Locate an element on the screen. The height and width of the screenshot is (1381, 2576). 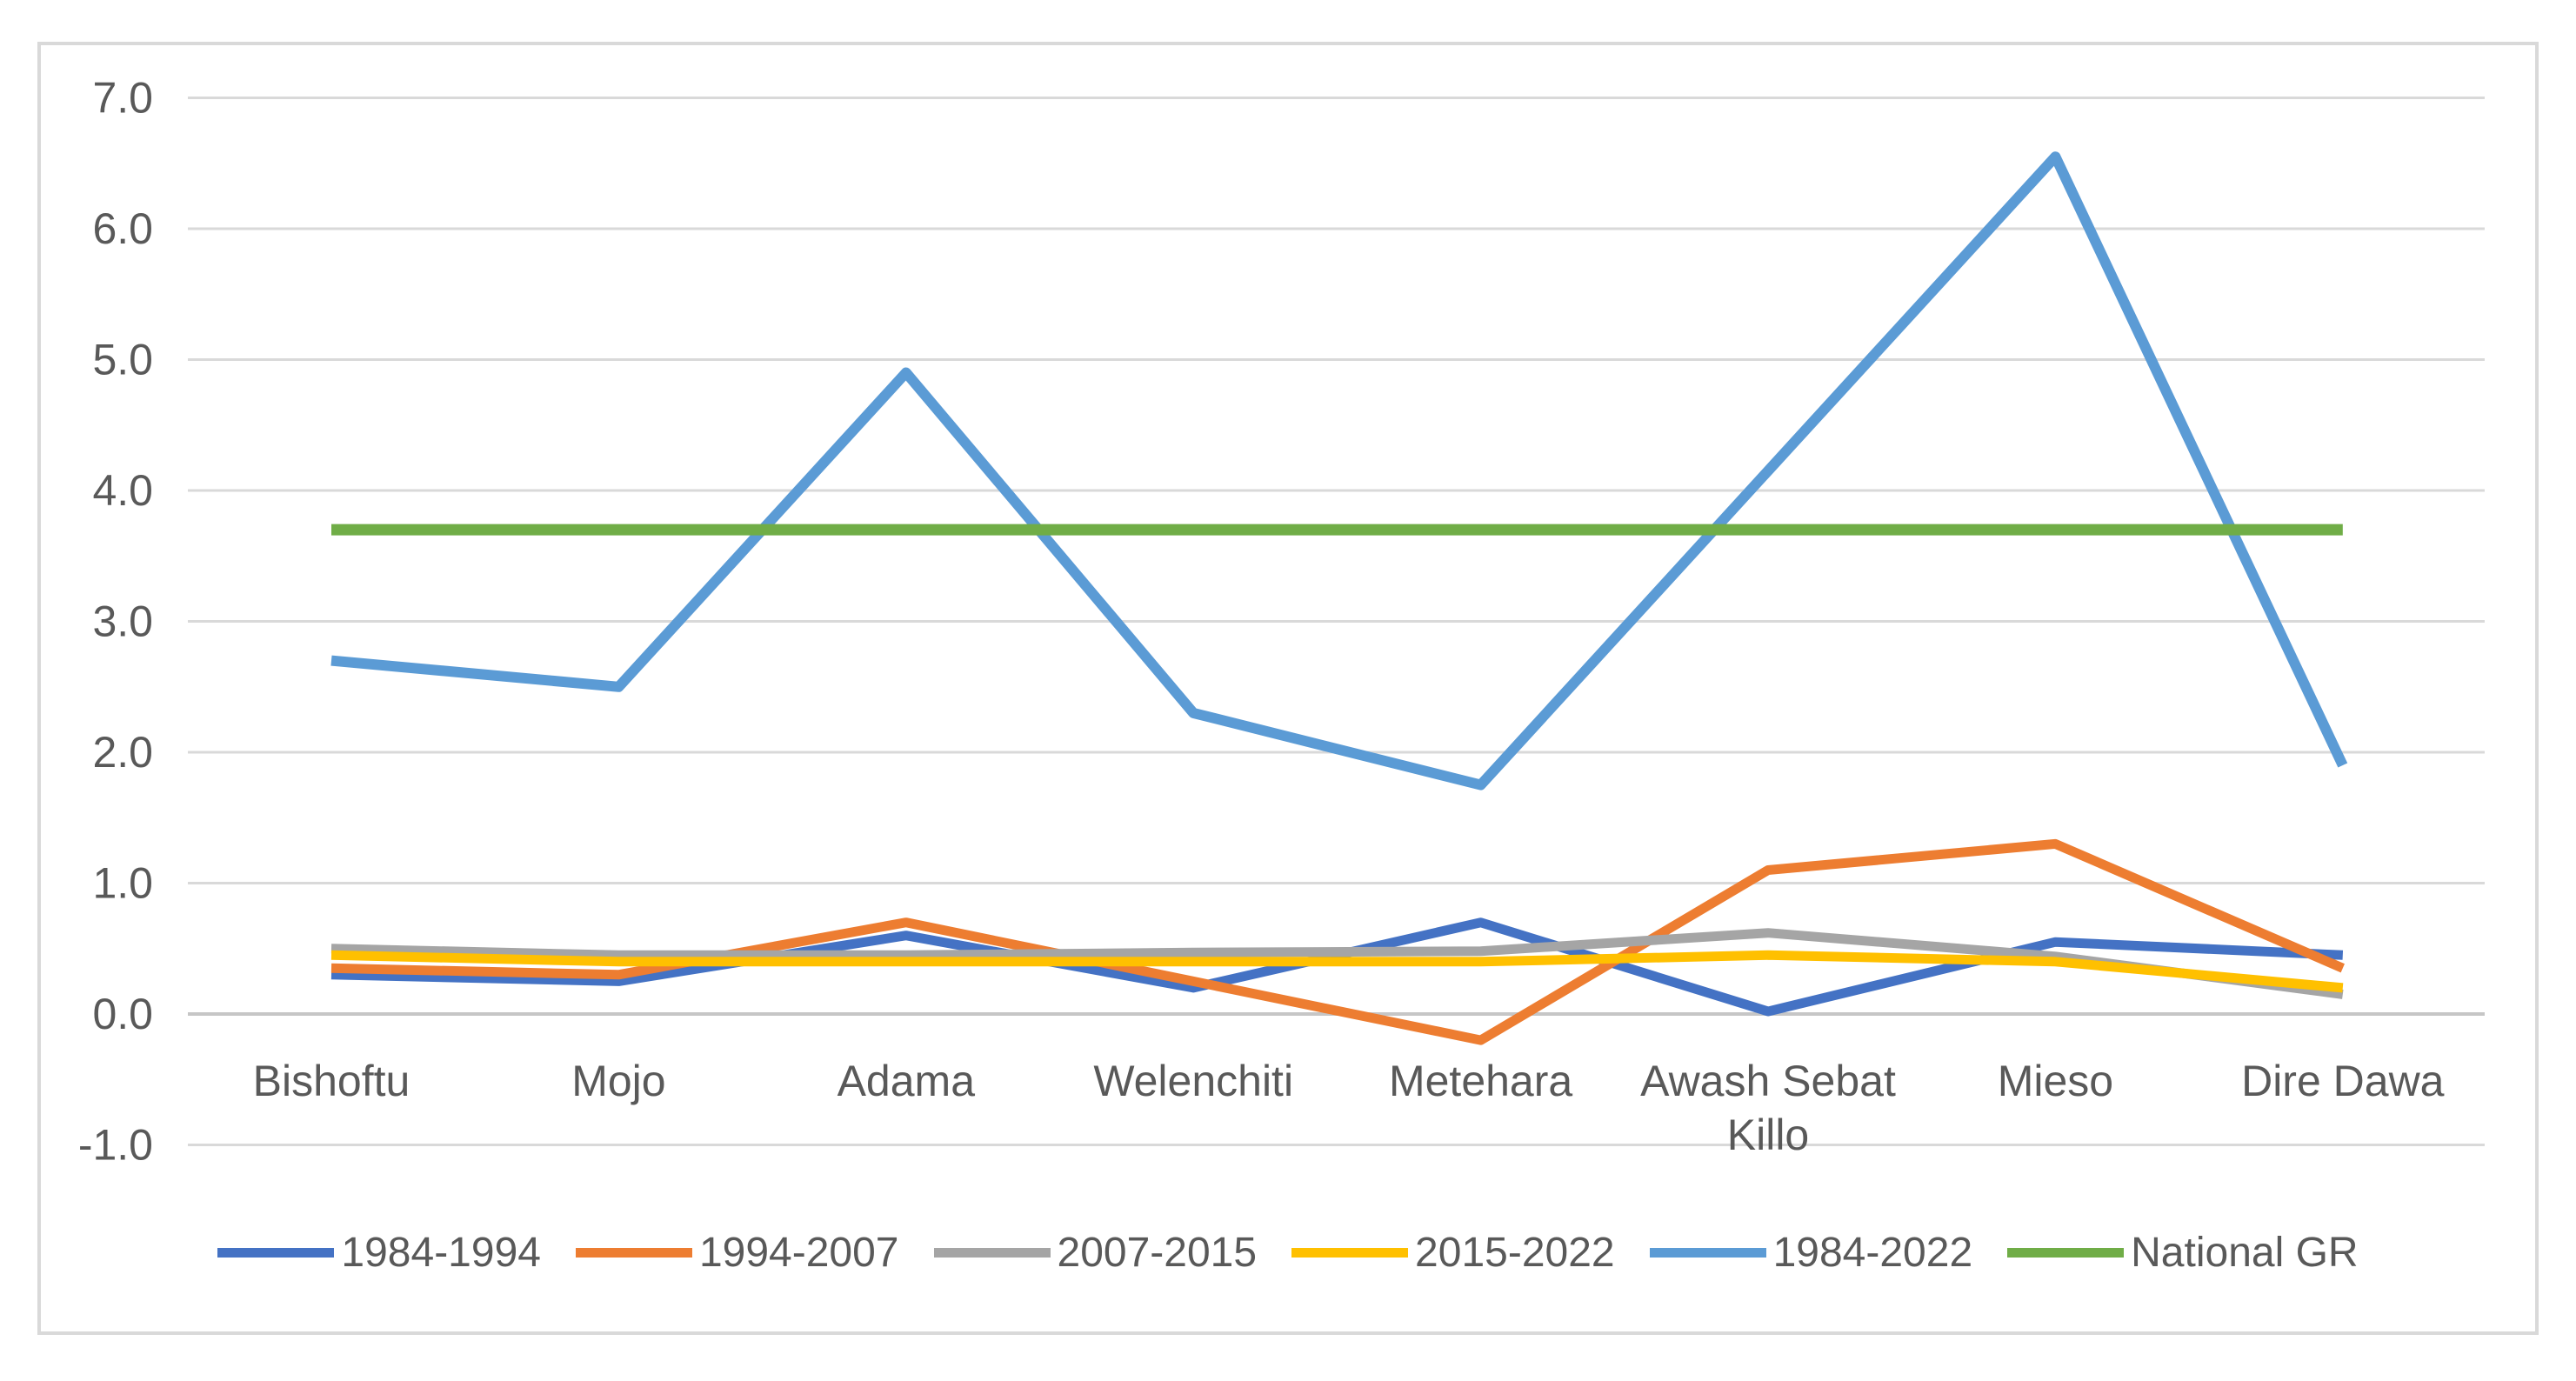
legend-item-1984-2022: 1984-2022 is located at coordinates (1811, 1253).